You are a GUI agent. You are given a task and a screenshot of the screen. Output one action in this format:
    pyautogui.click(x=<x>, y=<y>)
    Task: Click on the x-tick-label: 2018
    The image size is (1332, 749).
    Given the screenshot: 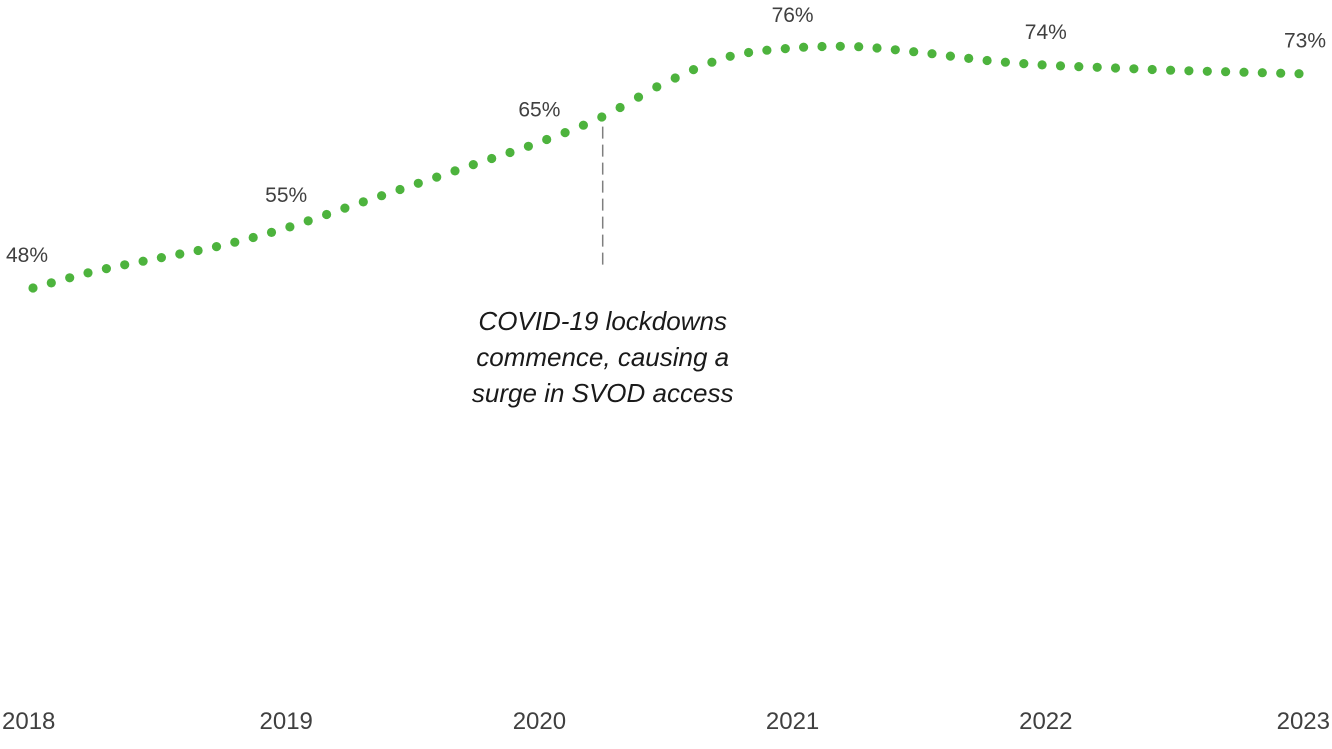 What is the action you would take?
    pyautogui.click(x=28, y=721)
    